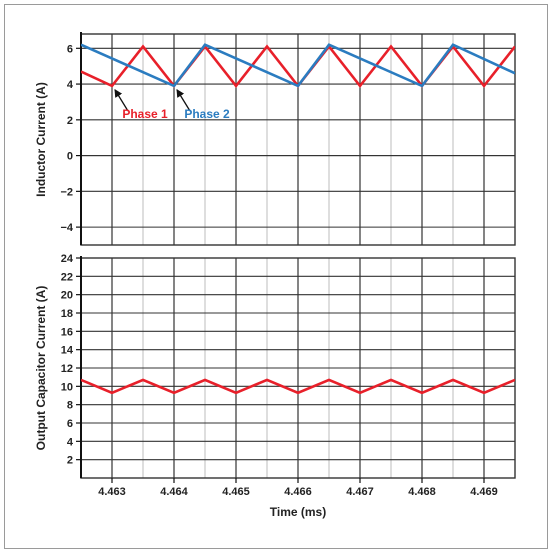  I want to click on y-tick-label: 12, so click(67, 369).